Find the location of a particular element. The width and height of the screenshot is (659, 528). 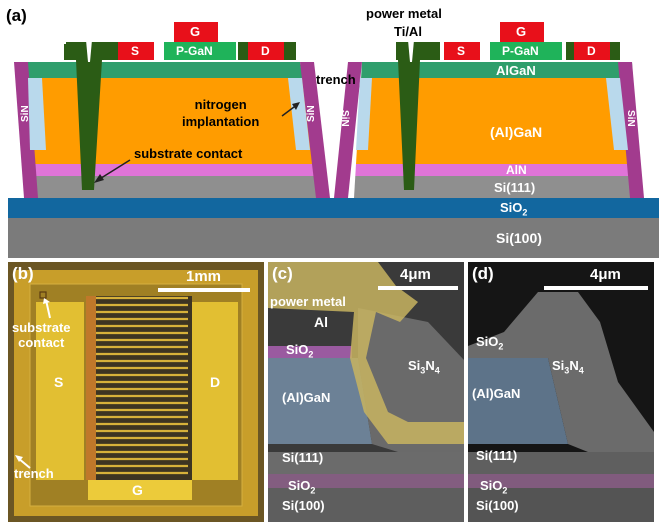

sio2-low-text-d: SiO is located at coordinates (491, 485).